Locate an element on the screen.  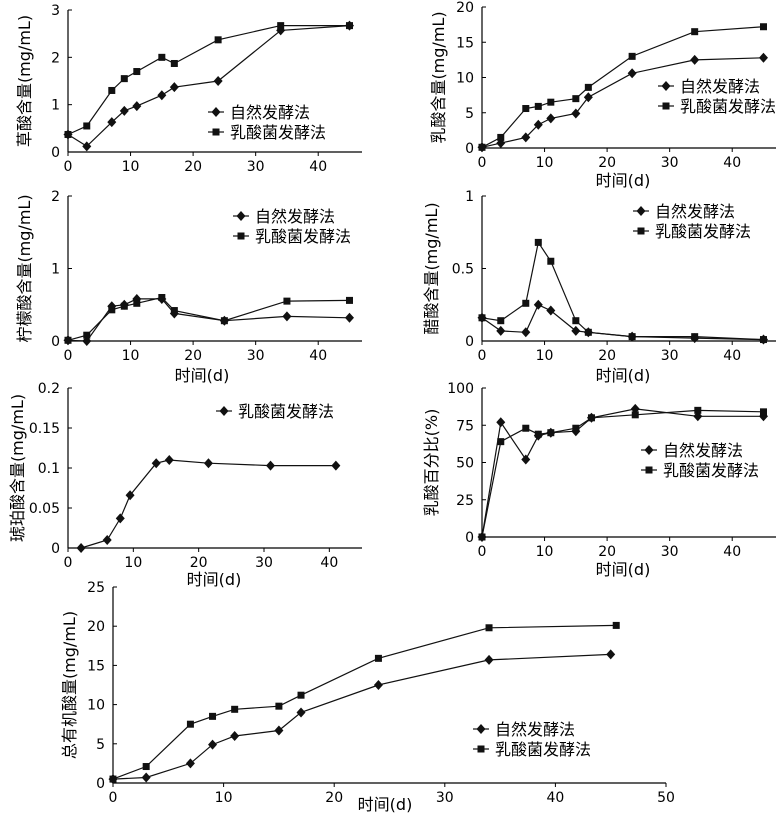
y-tick-label: 100 is located at coordinates (460, 389).